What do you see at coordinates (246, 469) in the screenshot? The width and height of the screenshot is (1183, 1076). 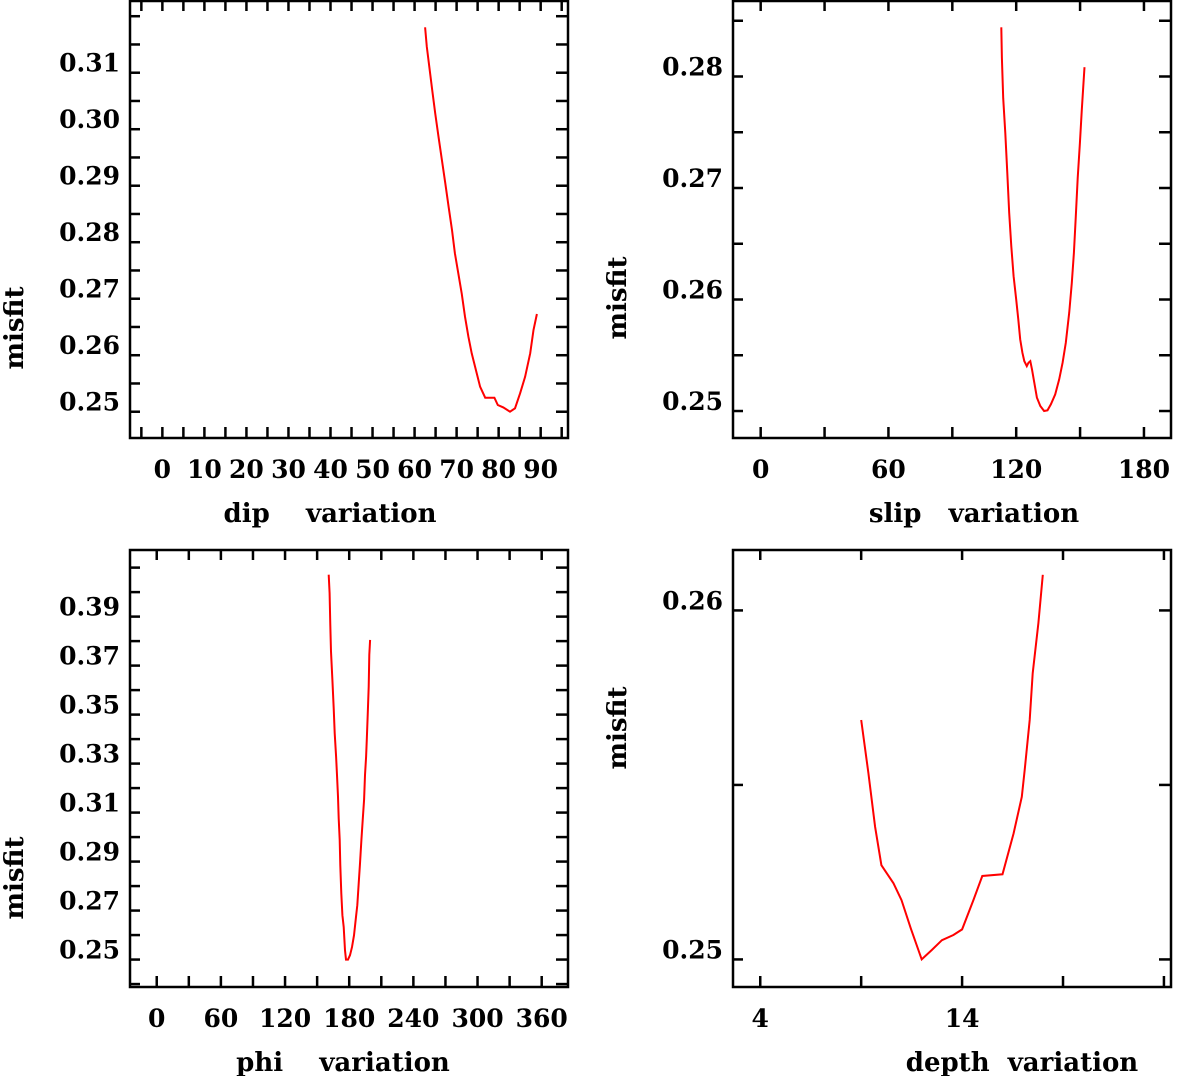 I see `x-tick-label: 20` at bounding box center [246, 469].